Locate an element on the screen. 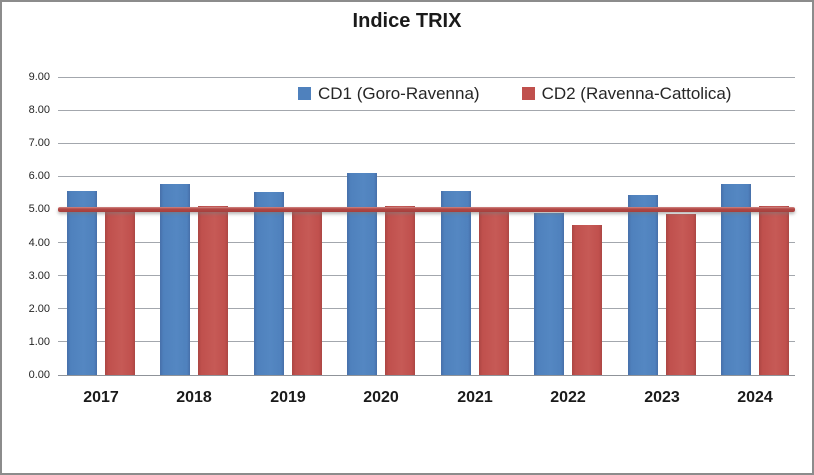 Image resolution: width=814 pixels, height=475 pixels. y-tick-label: 9.00 is located at coordinates (39, 77).